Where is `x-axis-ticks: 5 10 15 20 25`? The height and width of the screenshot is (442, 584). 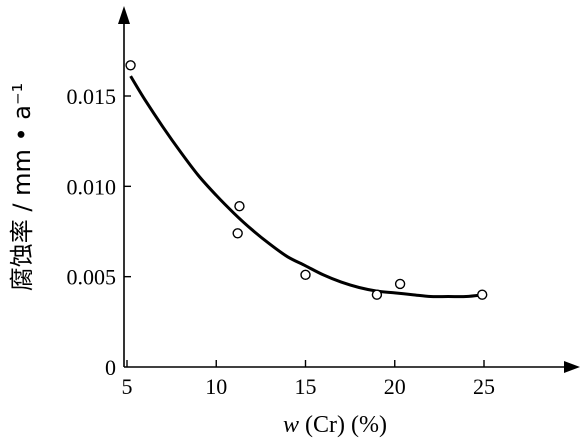 x-axis-ticks: 5 10 15 20 25 is located at coordinates (308, 379).